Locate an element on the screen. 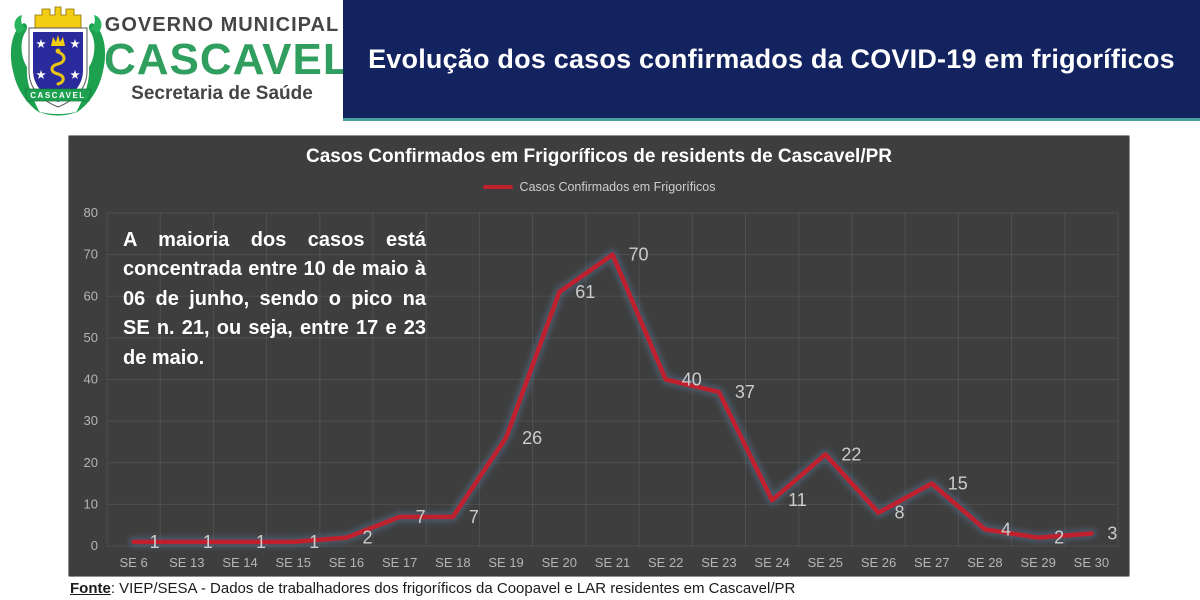  x-axis-tick-label: SE 13 is located at coordinates (186, 562).